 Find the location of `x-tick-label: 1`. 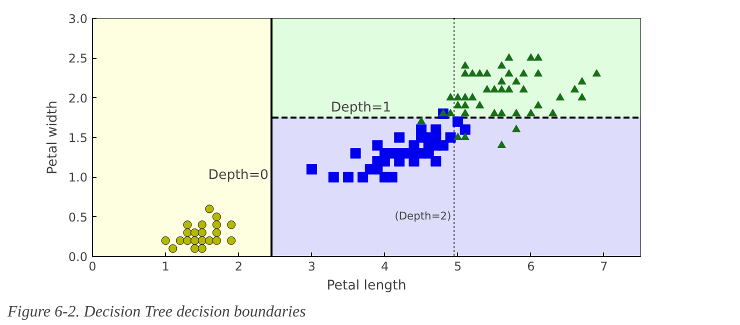

x-tick-label: 1 is located at coordinates (166, 267).